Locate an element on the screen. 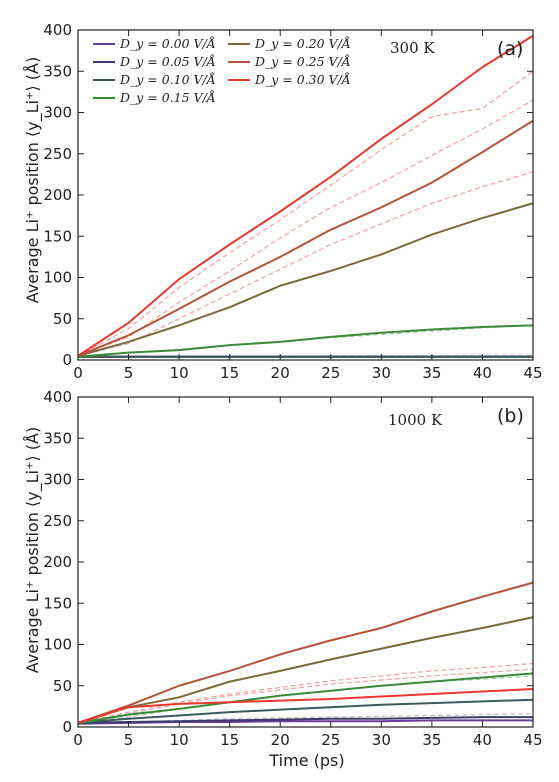 The width and height of the screenshot is (559, 782). panel-a-ytick-label-2: 100 is located at coordinates (57, 278).